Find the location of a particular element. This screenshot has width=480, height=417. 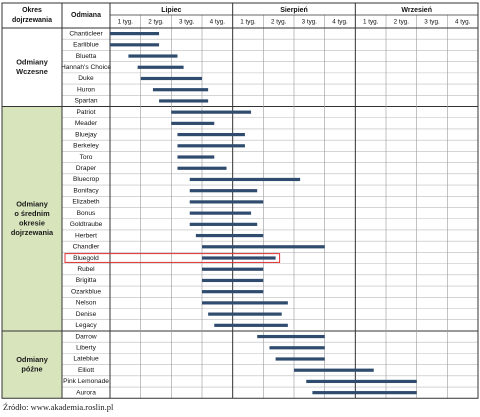

variety-label: Bluejay is located at coordinates (86, 134).